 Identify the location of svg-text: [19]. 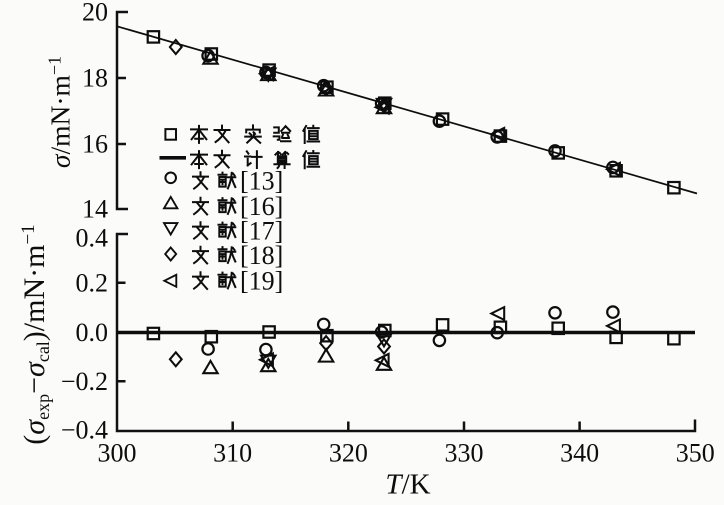
(261, 281).